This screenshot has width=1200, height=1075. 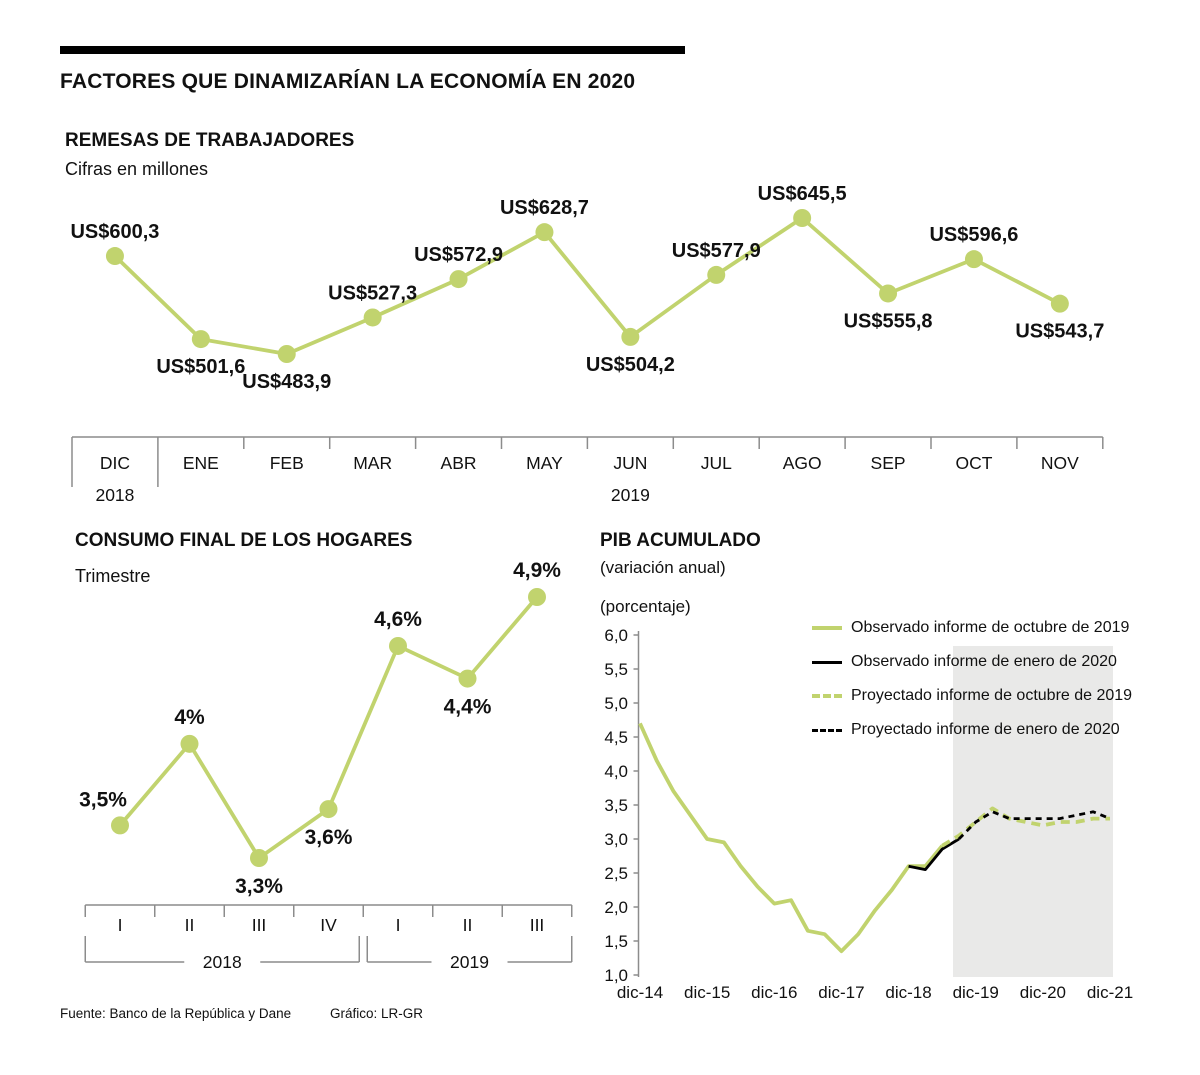 What do you see at coordinates (992, 695) in the screenshot?
I see `legend-label: Proyectado informe de octubre de 2019` at bounding box center [992, 695].